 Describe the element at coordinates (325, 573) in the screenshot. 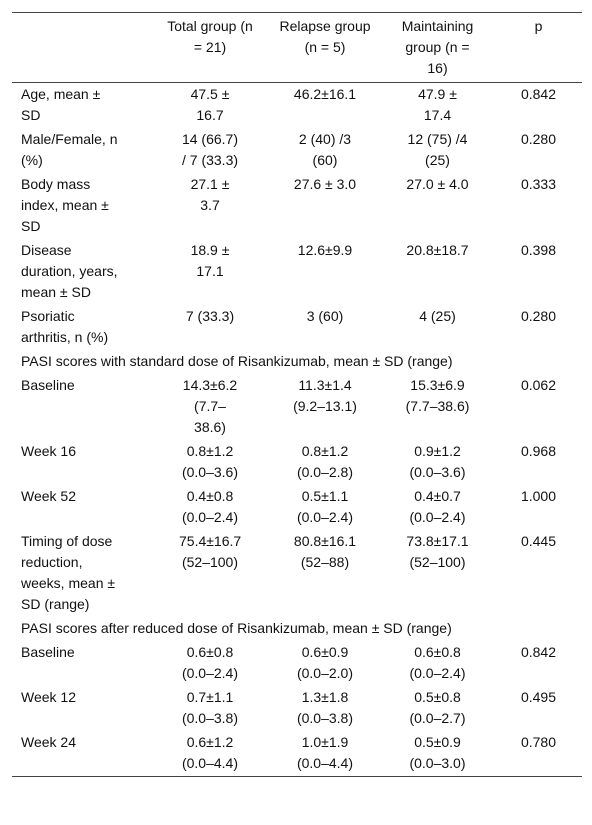

I see `value-cell: 80.8±16.1 (52–88)` at that location.